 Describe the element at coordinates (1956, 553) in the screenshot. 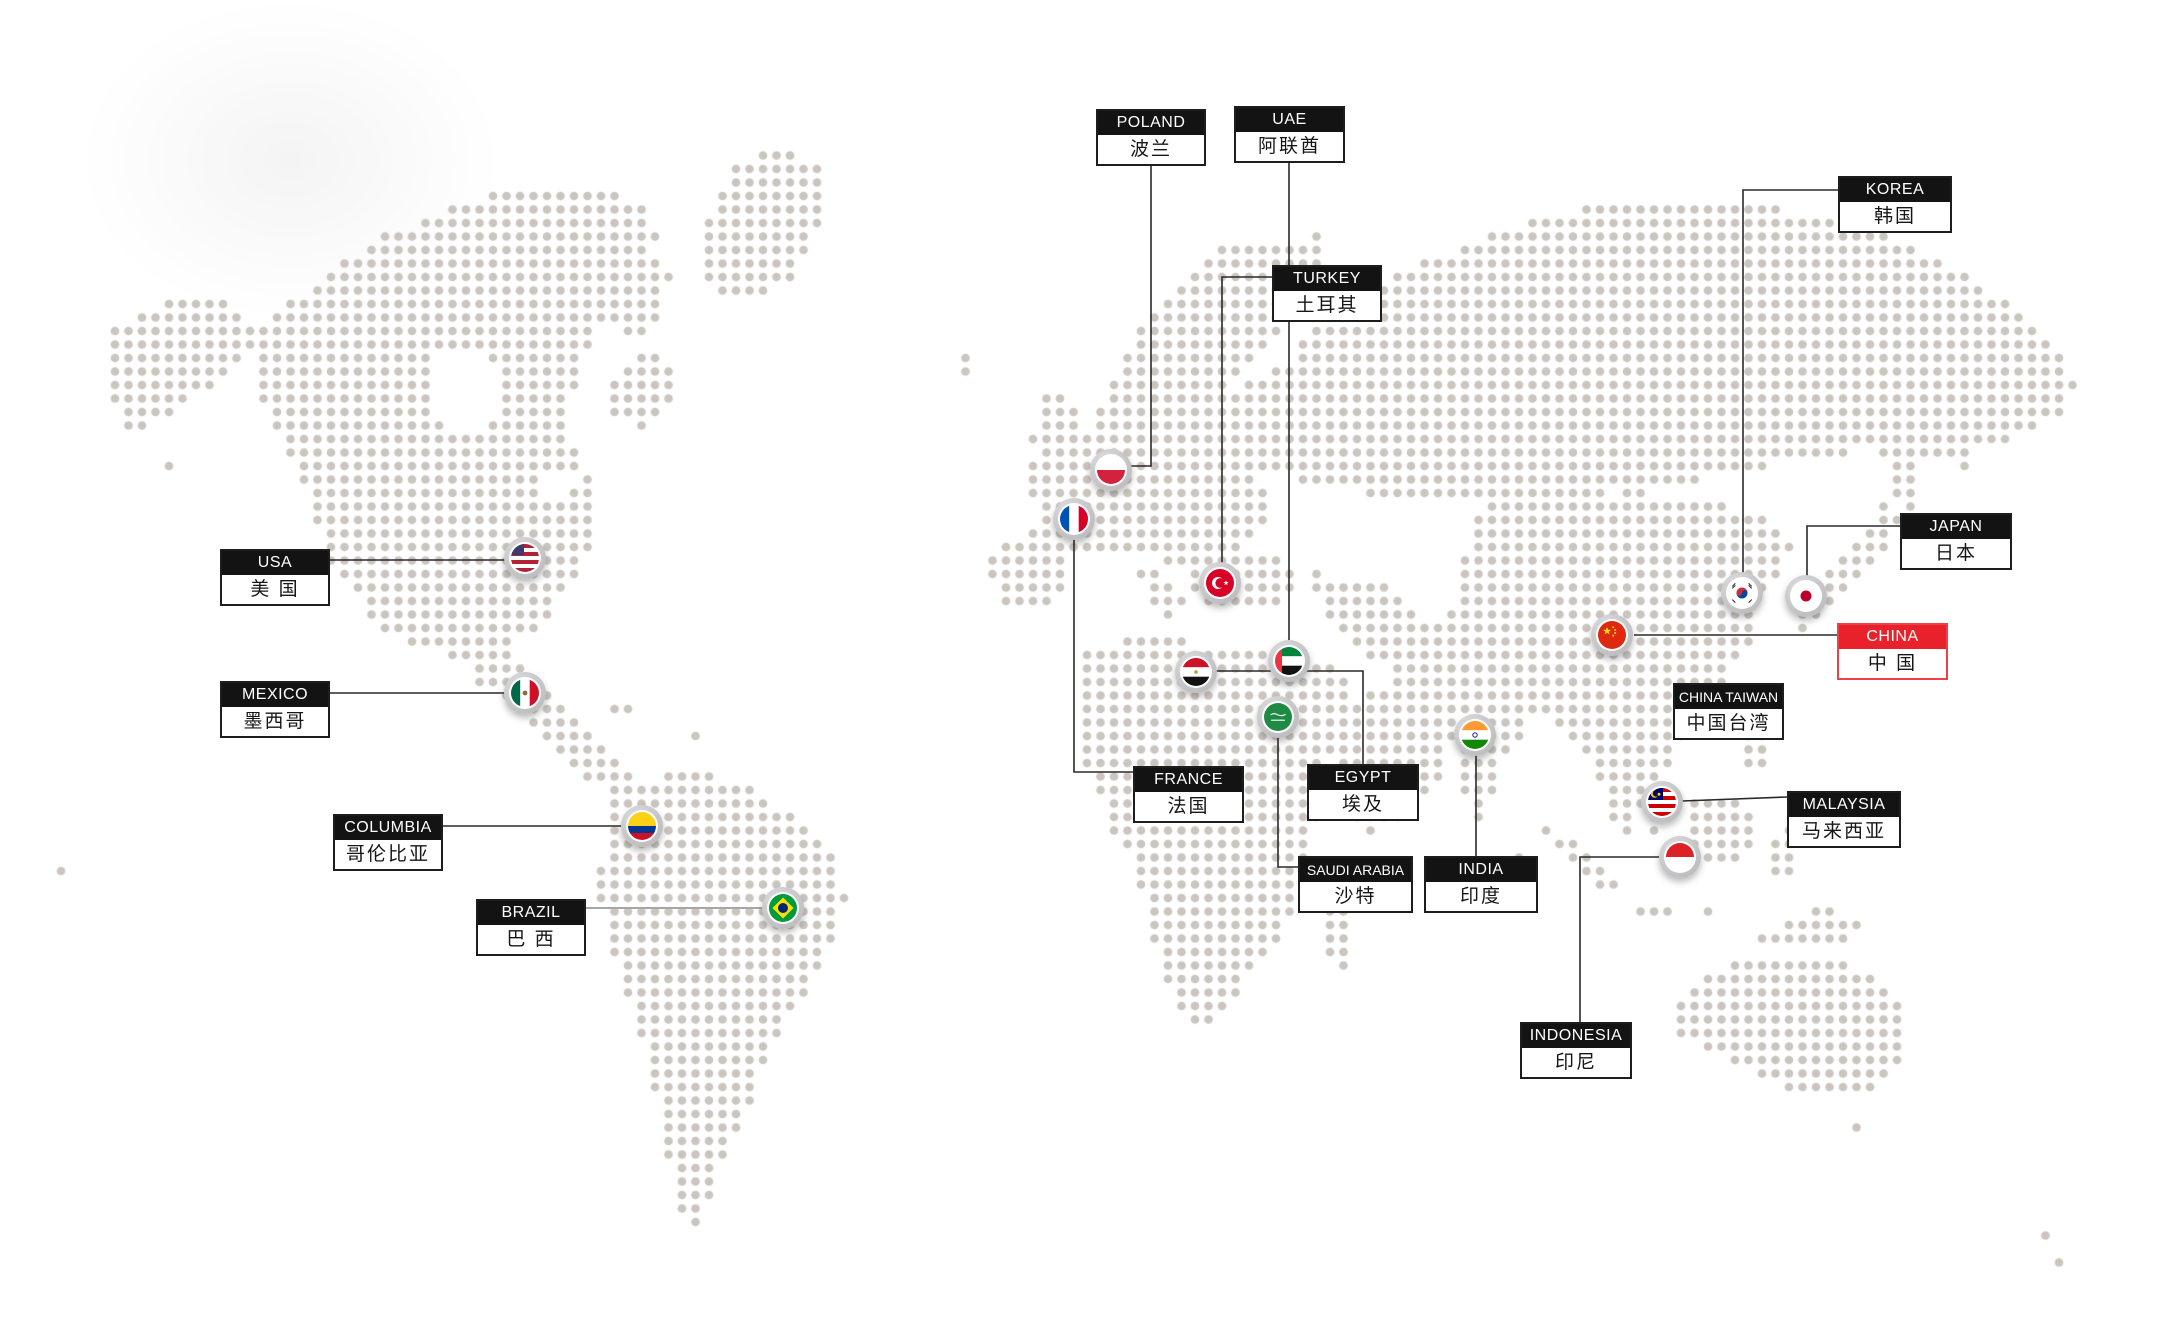

I see `country-name-zh: 日本` at that location.